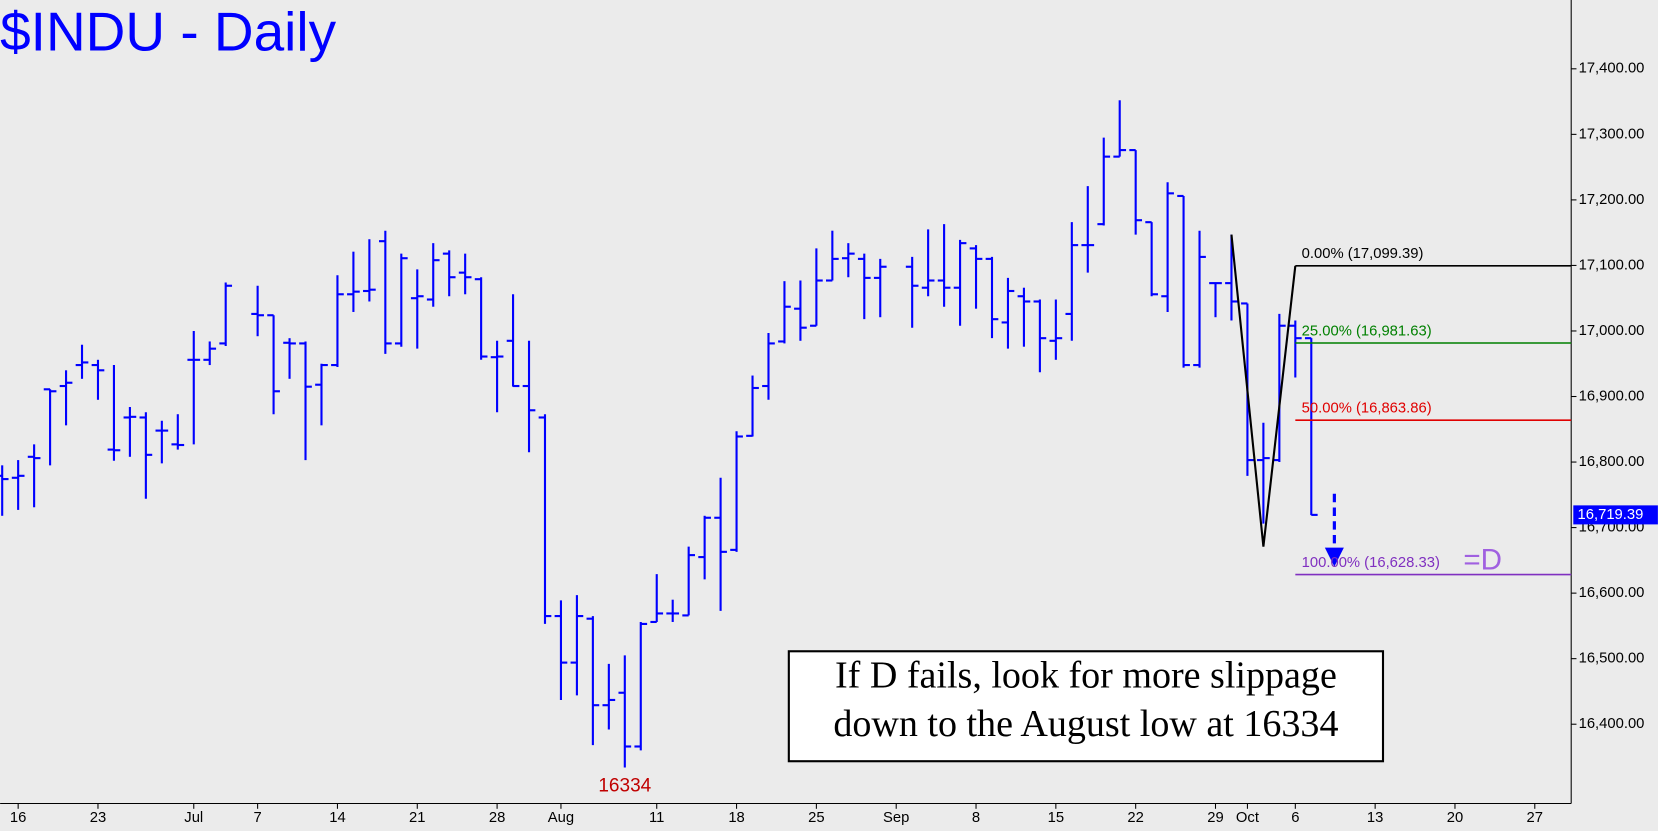 The image size is (1658, 831). What do you see at coordinates (1135, 818) in the screenshot?
I see `x-tick-label: 22` at bounding box center [1135, 818].